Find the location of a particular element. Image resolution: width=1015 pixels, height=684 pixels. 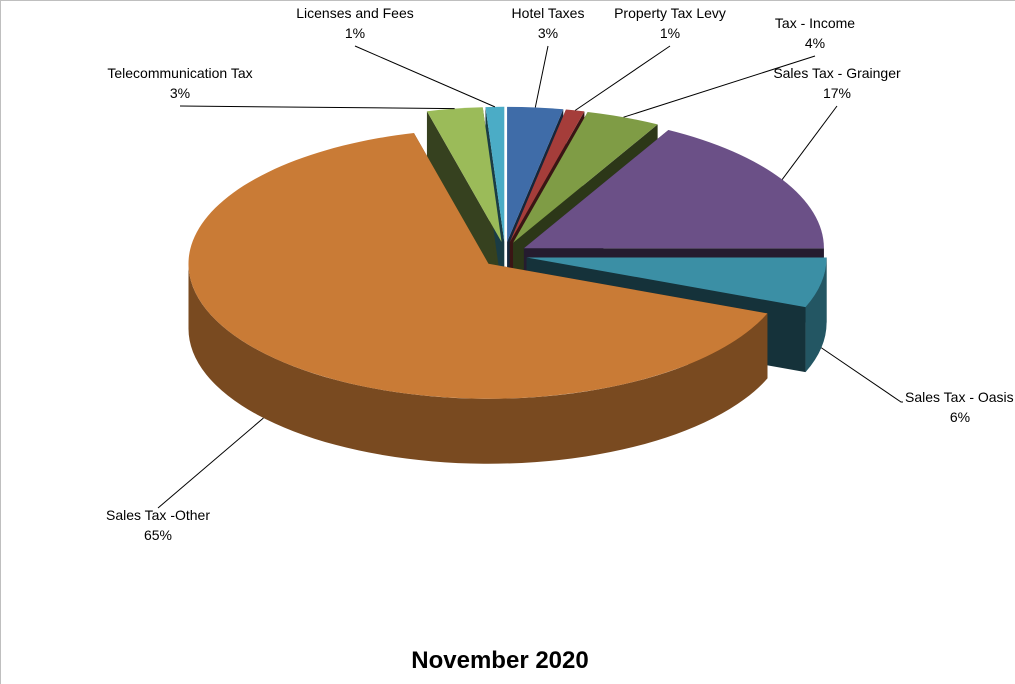

percent-label: 17% is located at coordinates (837, 93).